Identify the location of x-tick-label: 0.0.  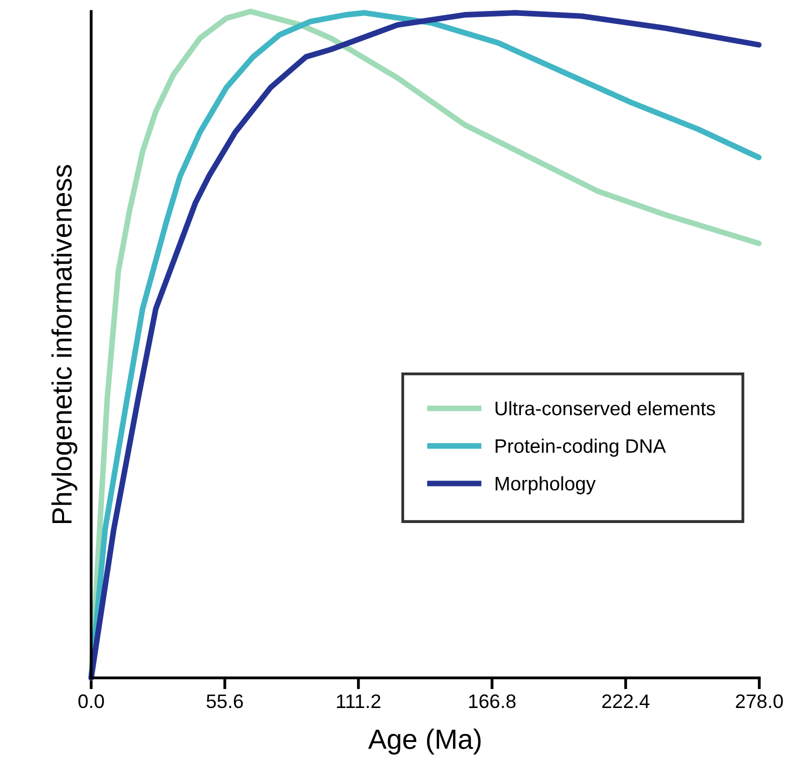
(91, 701).